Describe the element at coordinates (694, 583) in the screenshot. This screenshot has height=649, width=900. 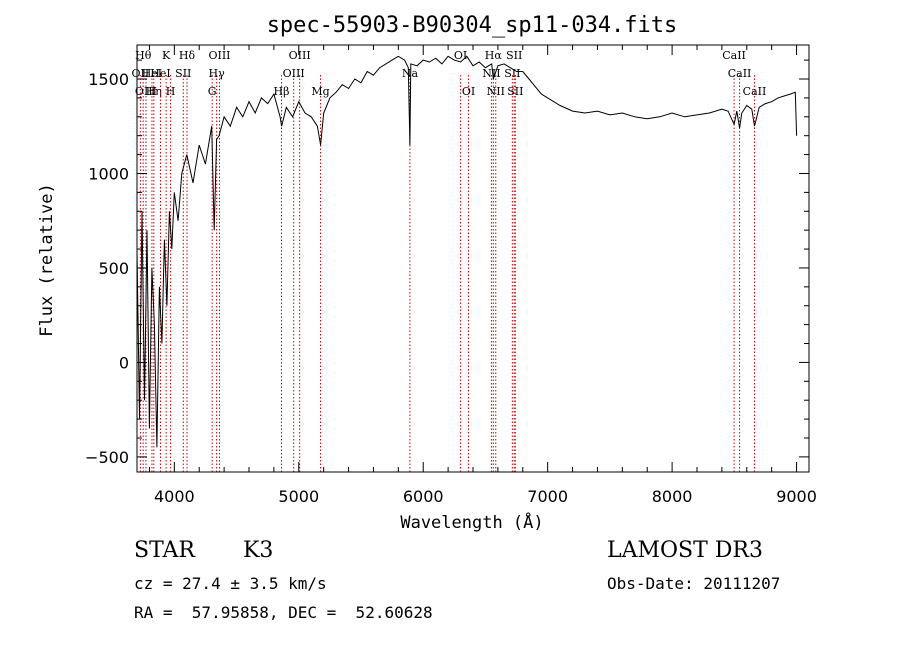
I see `observation-date: Obs-Date: 20111207` at that location.